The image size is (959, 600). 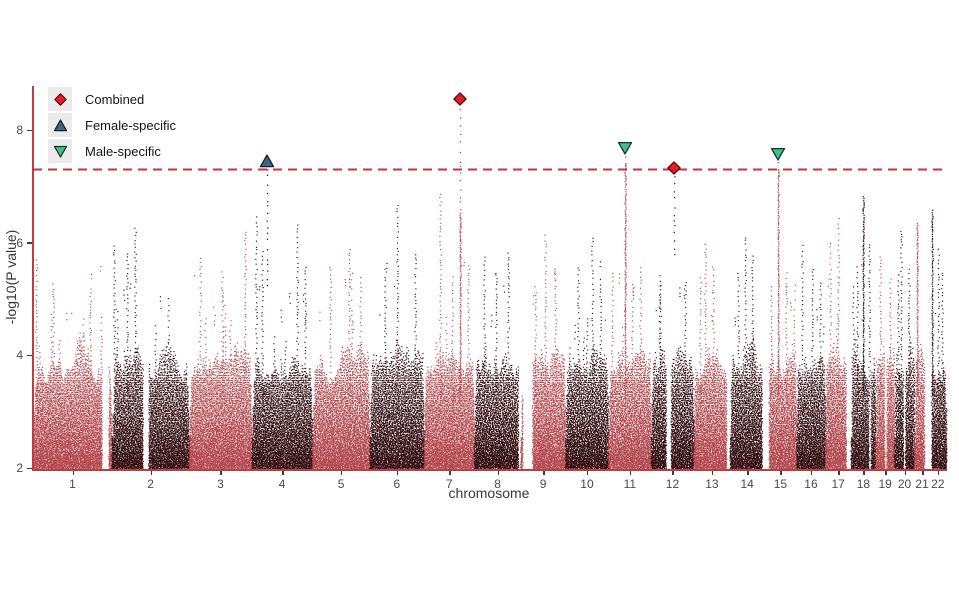 I want to click on diamond-icon, so click(x=60, y=99).